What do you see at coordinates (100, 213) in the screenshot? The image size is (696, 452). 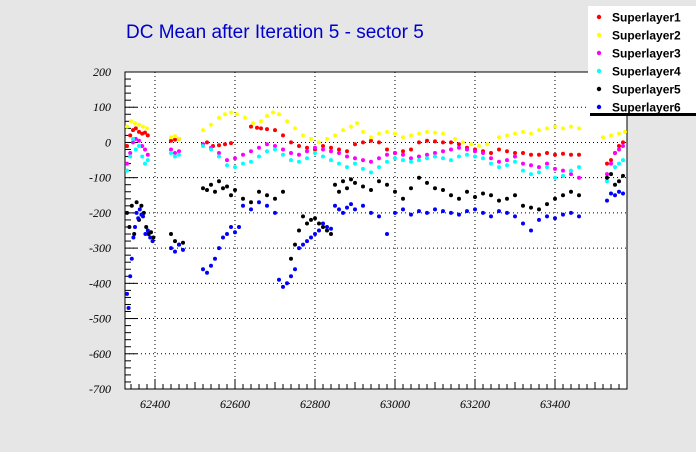 I see `y-tick-label: -200` at bounding box center [100, 213].